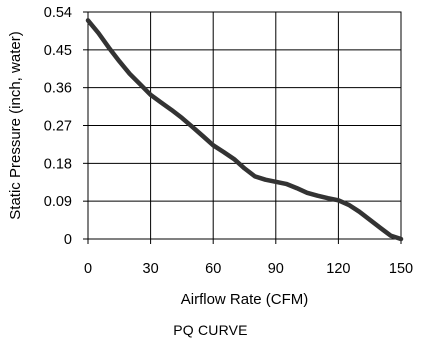 The height and width of the screenshot is (352, 421). What do you see at coordinates (245, 299) in the screenshot?
I see `x-axis-title: Airflow Rate (CFM)` at bounding box center [245, 299].